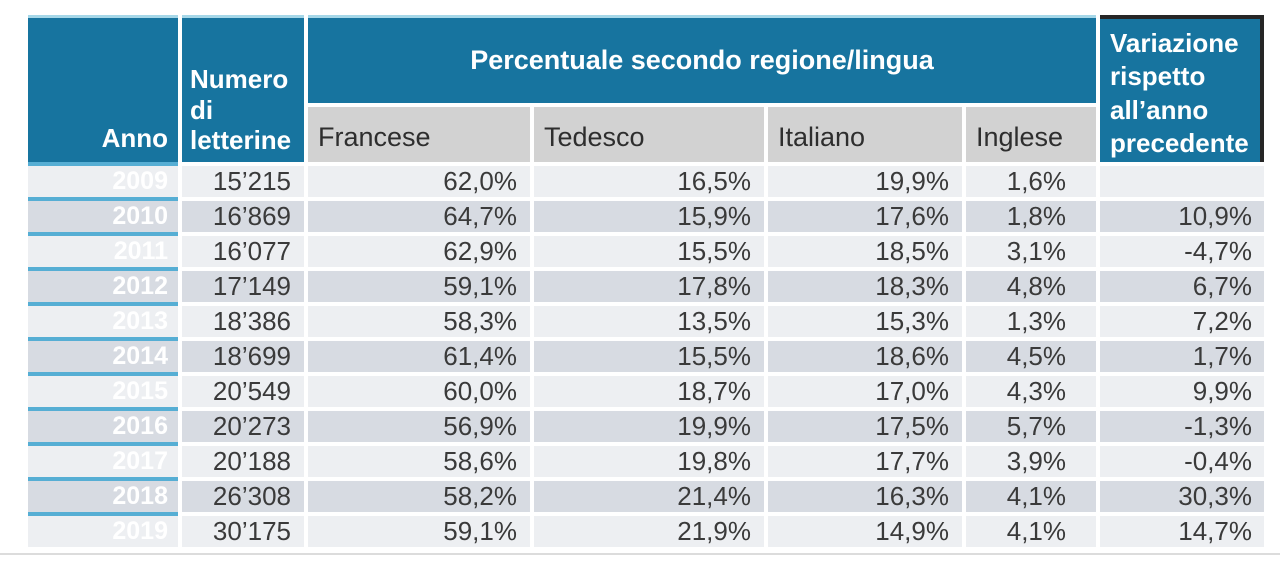 This screenshot has height=561, width=1280. I want to click on francese-cell: 62,9%, so click(419, 251).